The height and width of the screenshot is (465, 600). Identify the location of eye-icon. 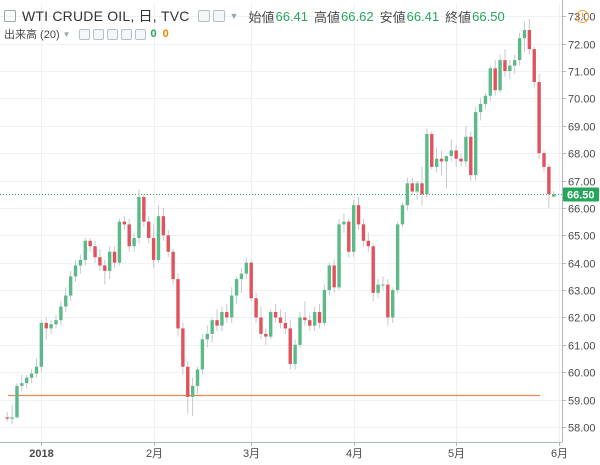
(84, 34).